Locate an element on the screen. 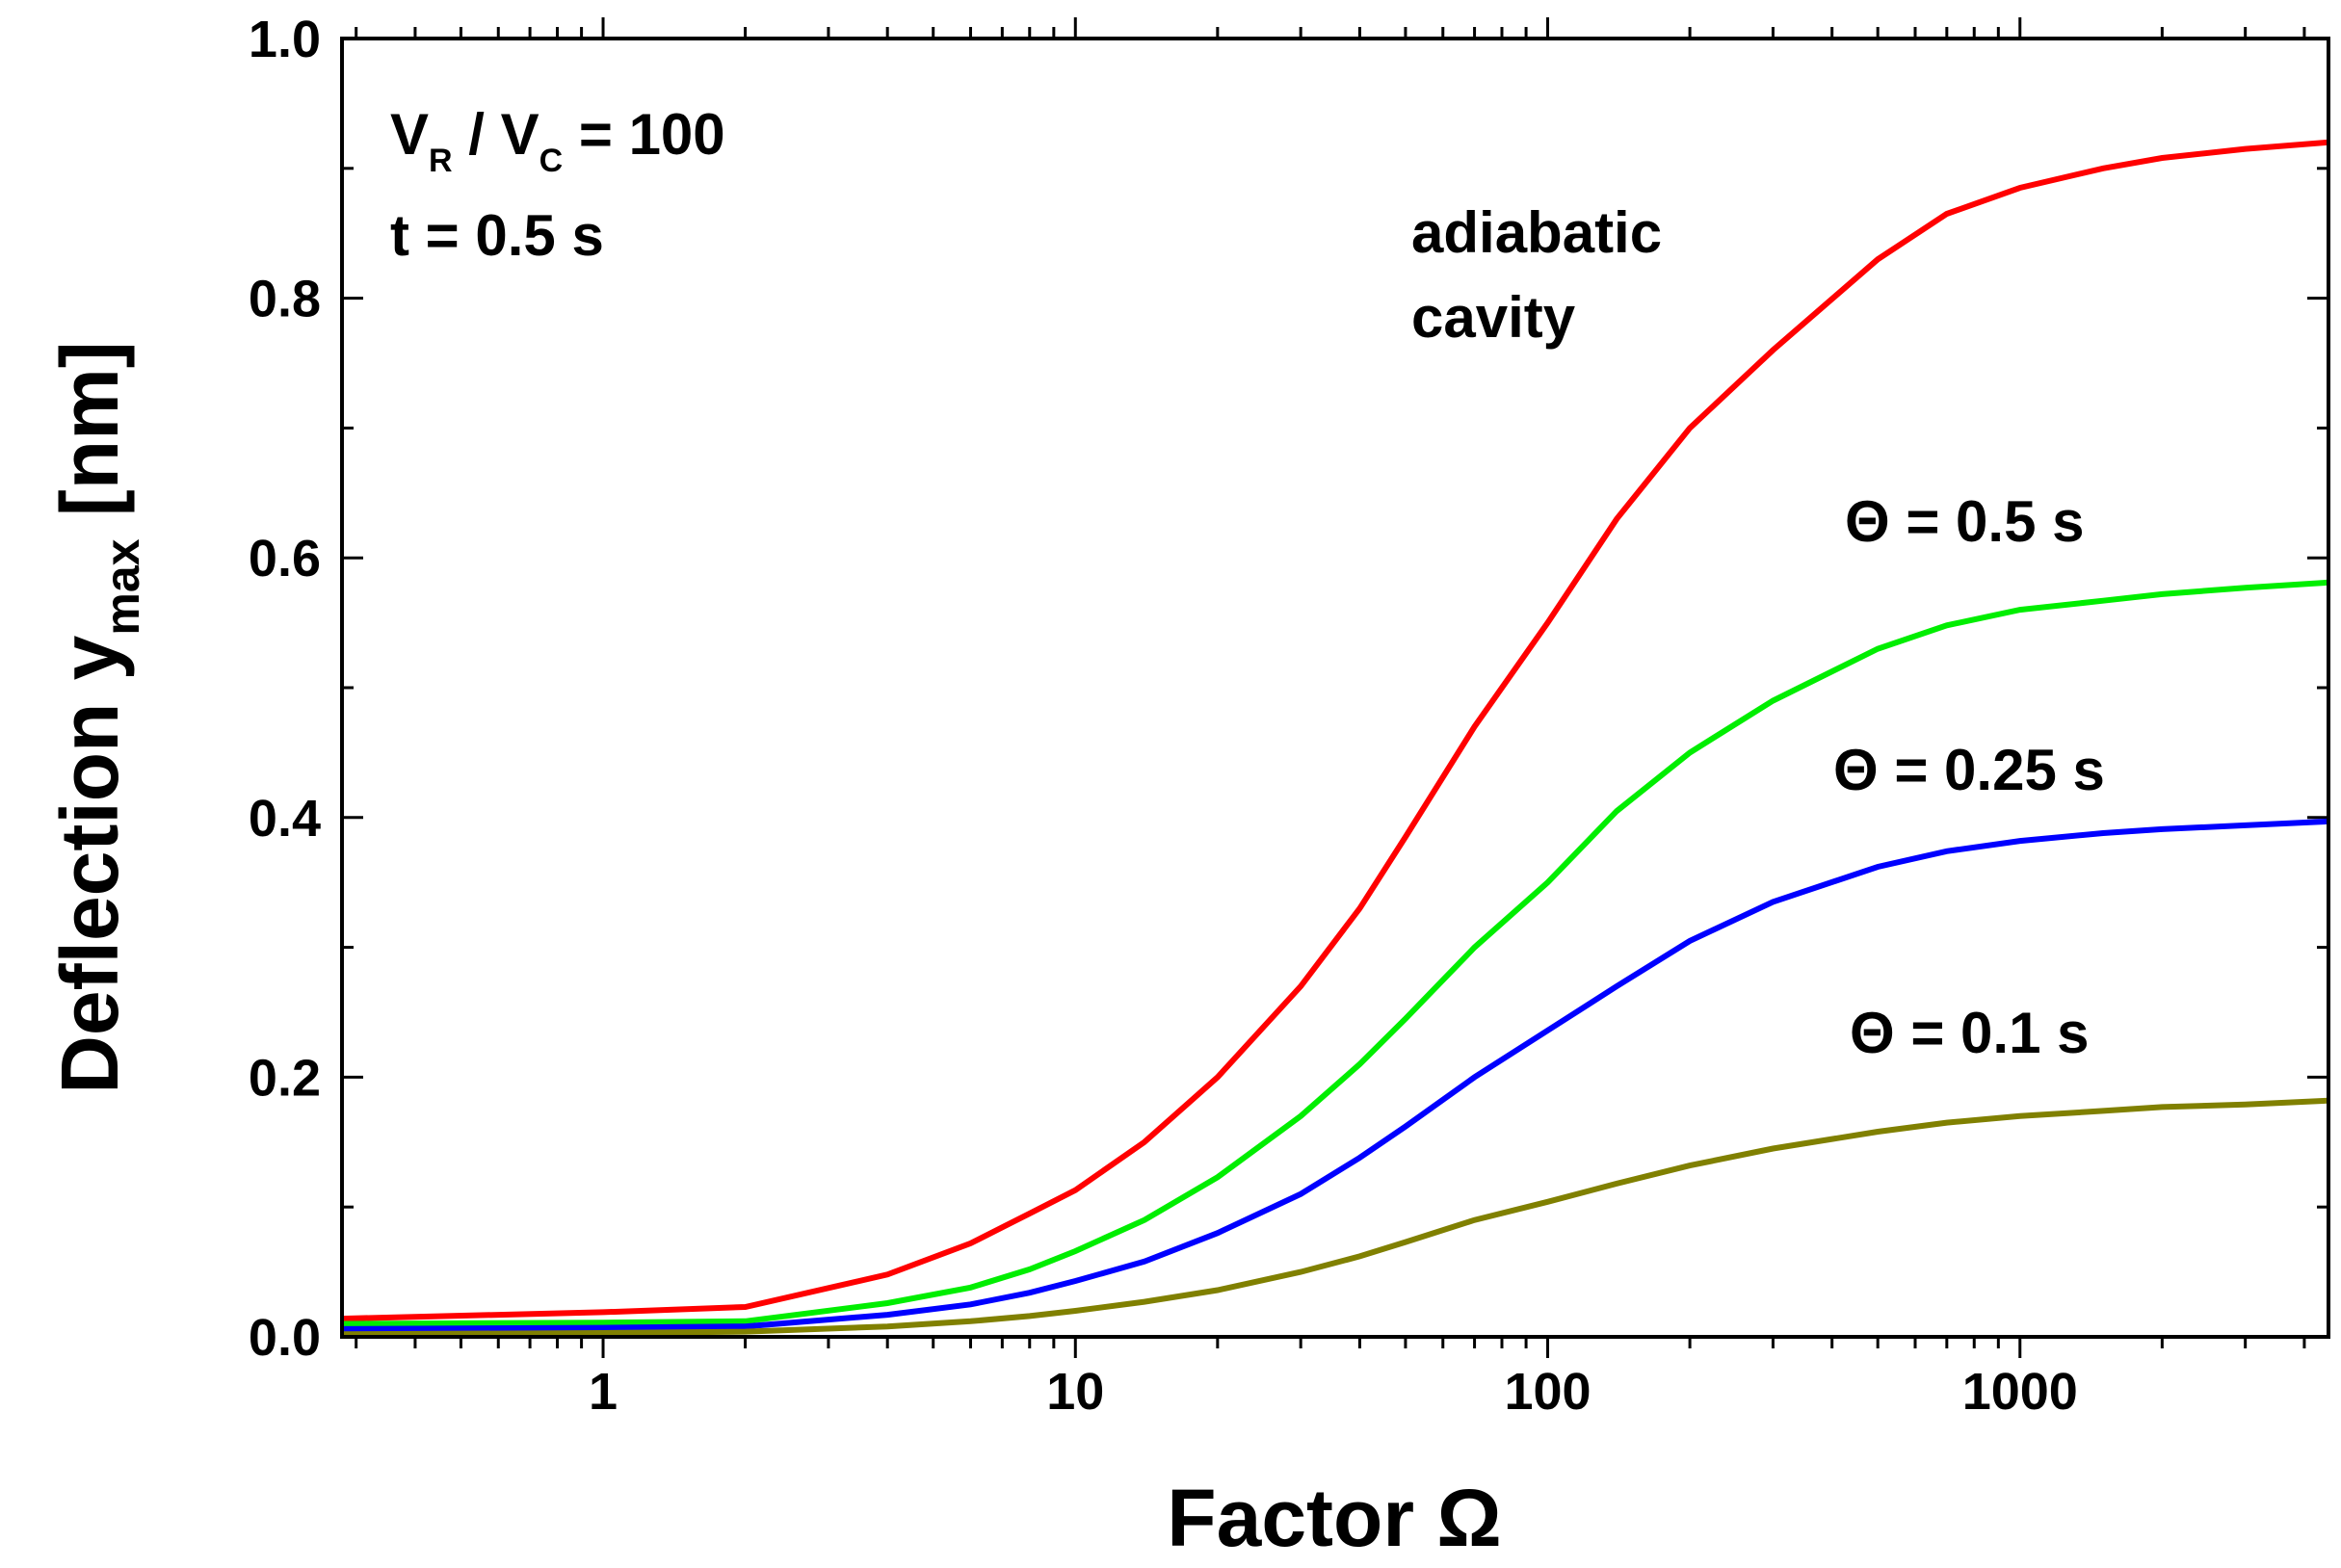  x-tick-label-10: 10 is located at coordinates (1075, 1392).